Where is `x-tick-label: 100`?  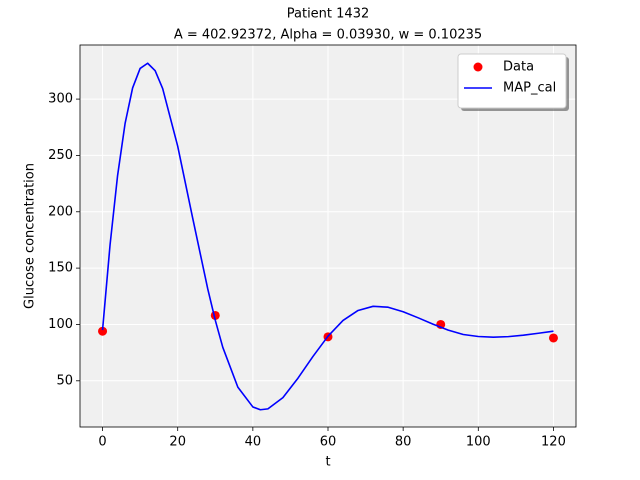 x-tick-label: 100 is located at coordinates (478, 442).